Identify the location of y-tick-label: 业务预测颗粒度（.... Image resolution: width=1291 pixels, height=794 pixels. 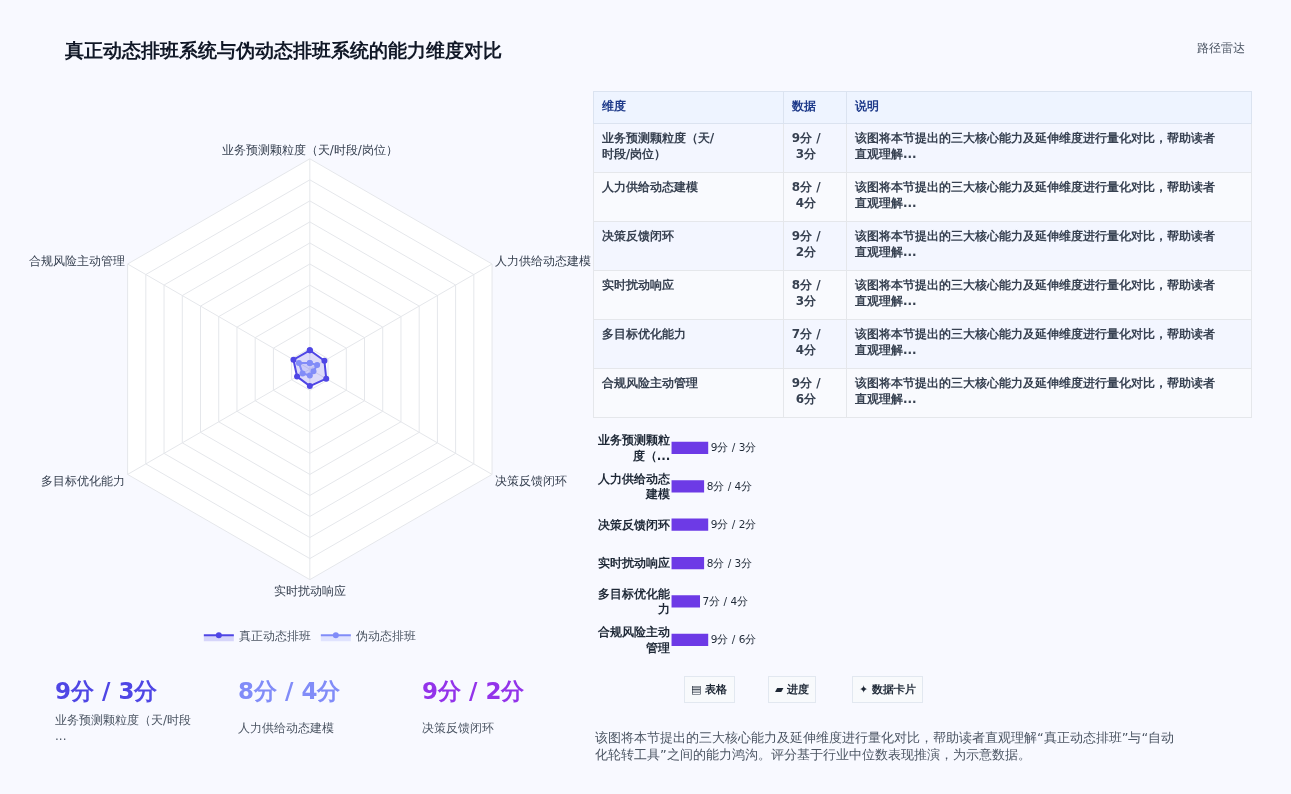
(634, 448).